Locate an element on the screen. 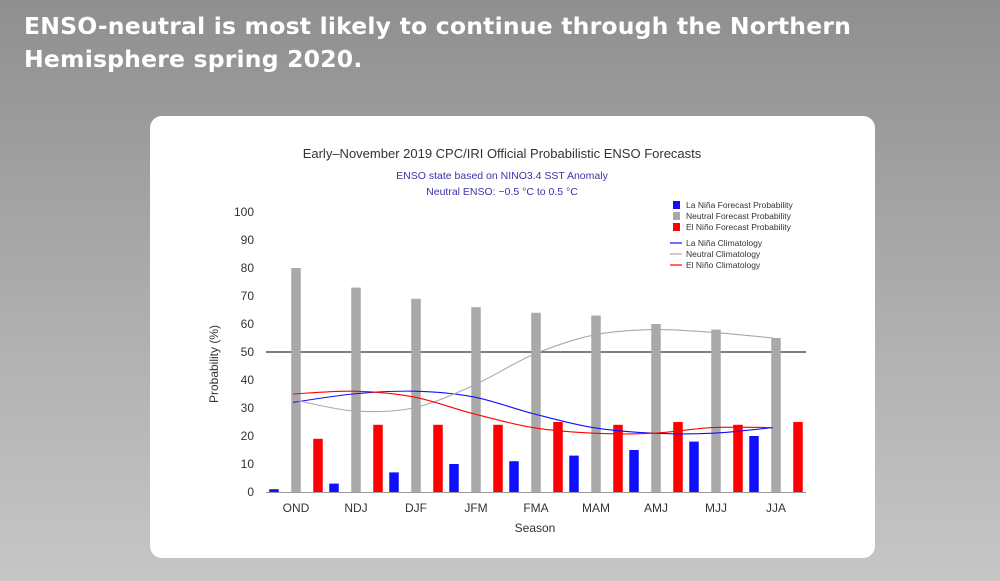  climatology-line-la-nina is located at coordinates (533, 412).